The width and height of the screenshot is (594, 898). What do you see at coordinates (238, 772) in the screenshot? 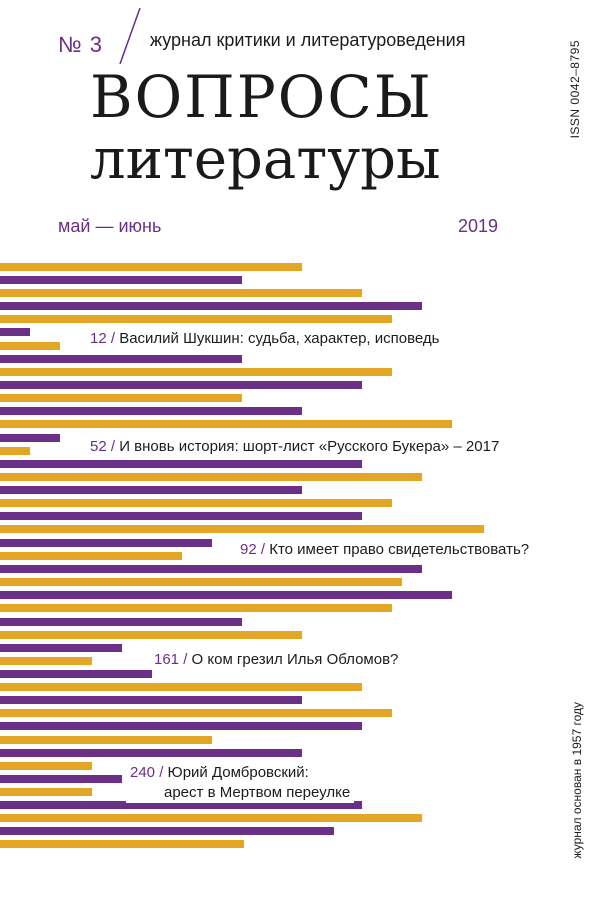
I see `toc-title: Юрий Домбровский:` at bounding box center [238, 772].